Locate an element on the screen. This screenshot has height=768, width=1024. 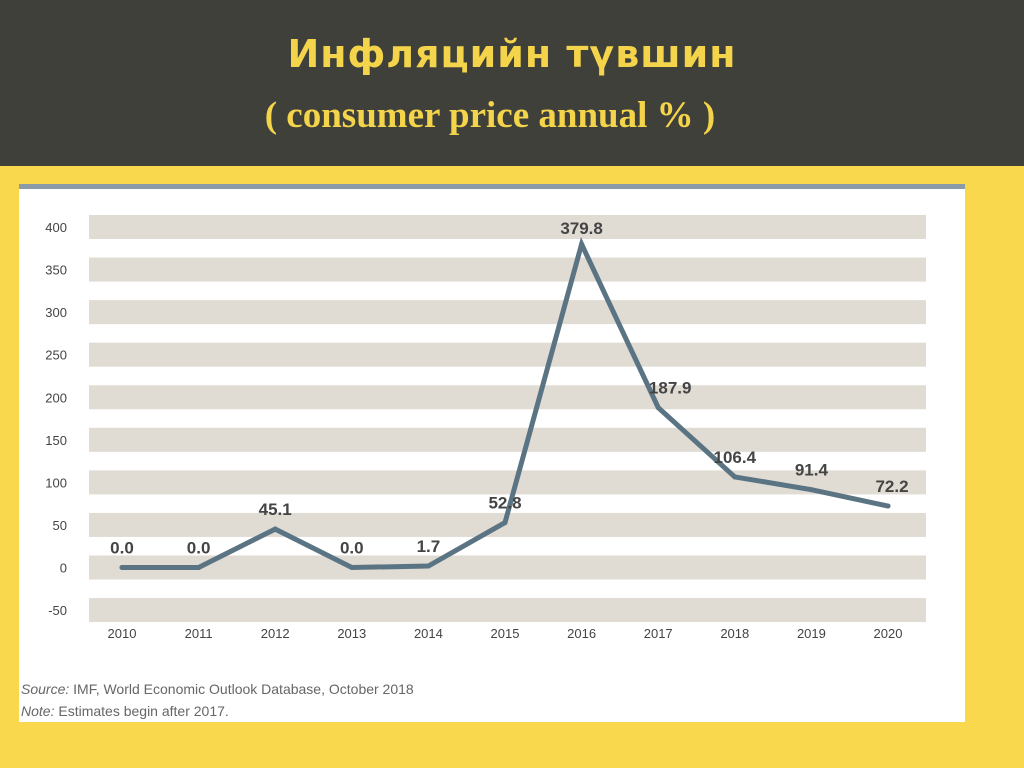
x-tick-label: 2018 is located at coordinates (734, 633).